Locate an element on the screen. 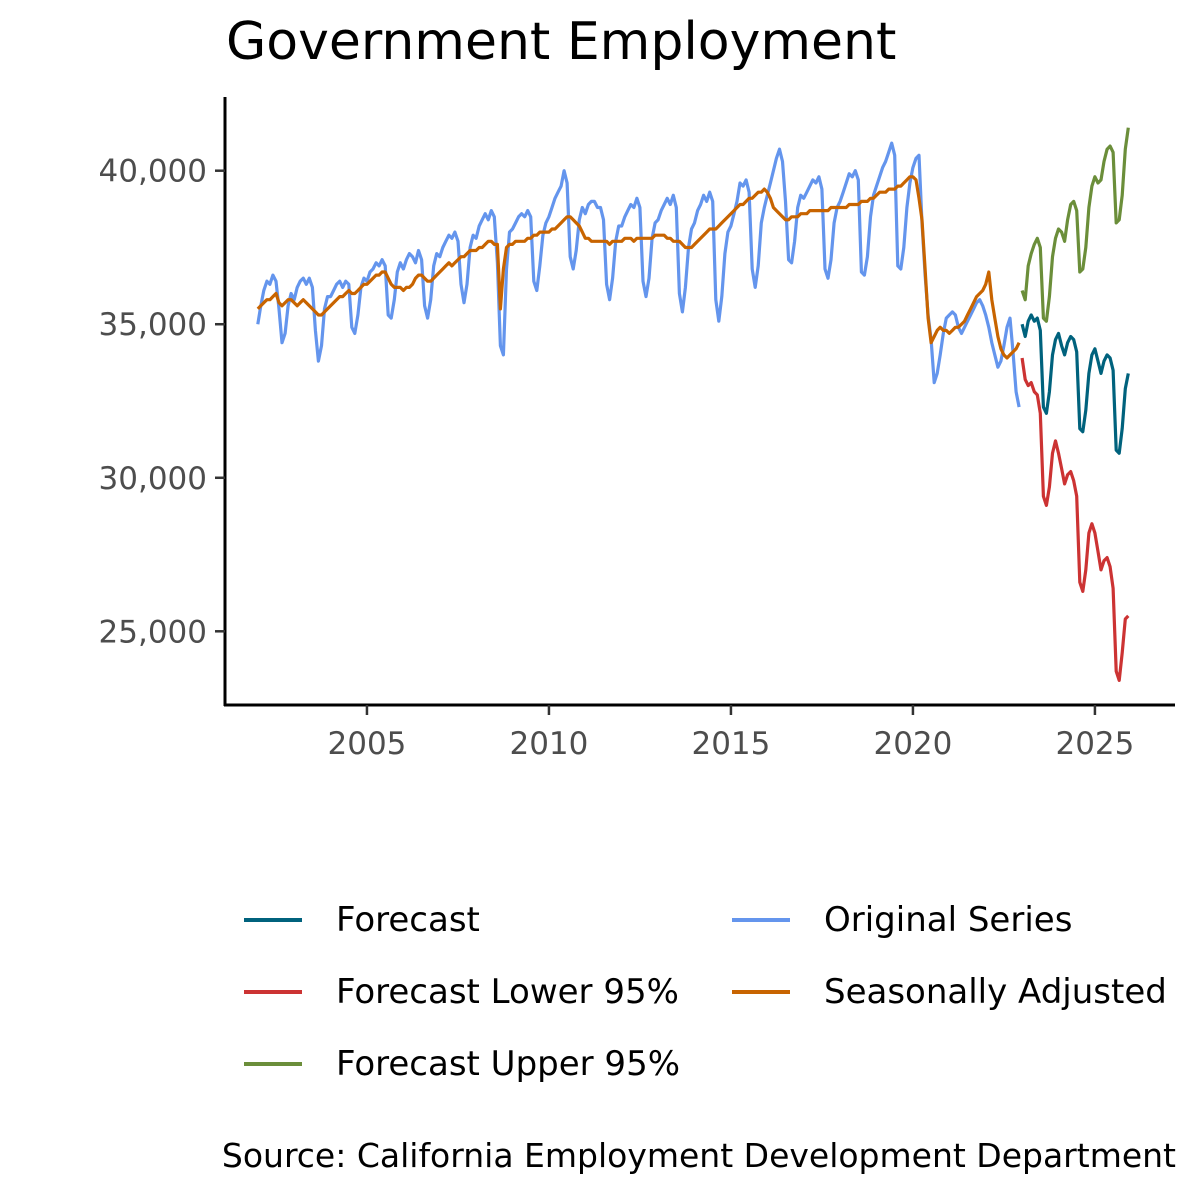 This screenshot has width=1200, height=1200. legend-label: Forecast is located at coordinates (408, 920).